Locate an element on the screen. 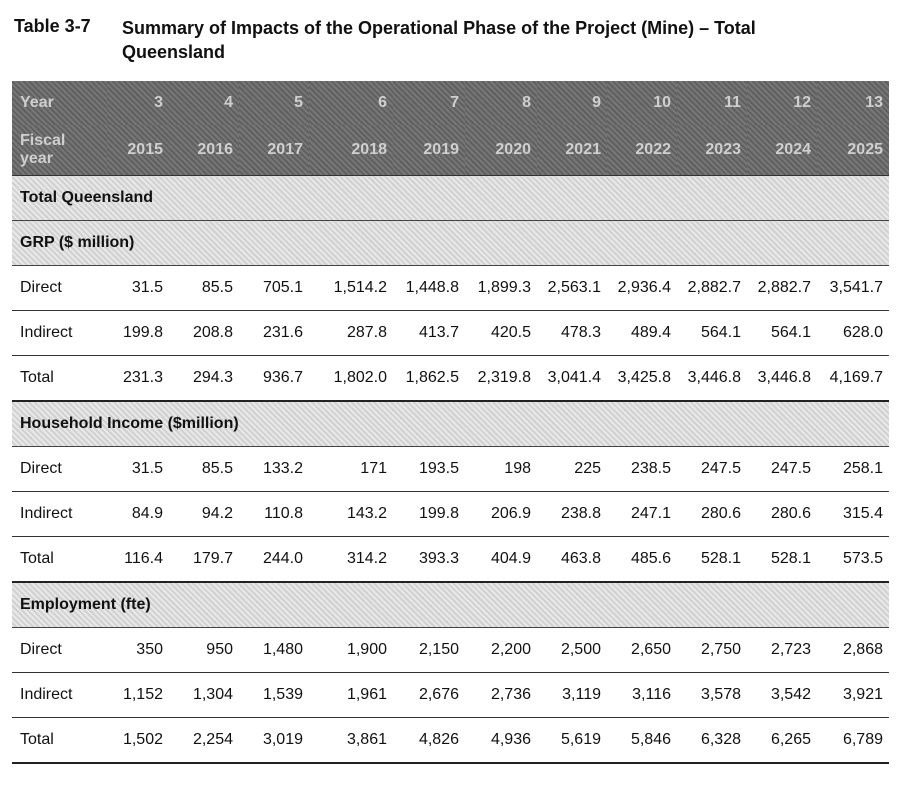 The width and height of the screenshot is (908, 794). value-cell: 2,650 is located at coordinates (642, 650).